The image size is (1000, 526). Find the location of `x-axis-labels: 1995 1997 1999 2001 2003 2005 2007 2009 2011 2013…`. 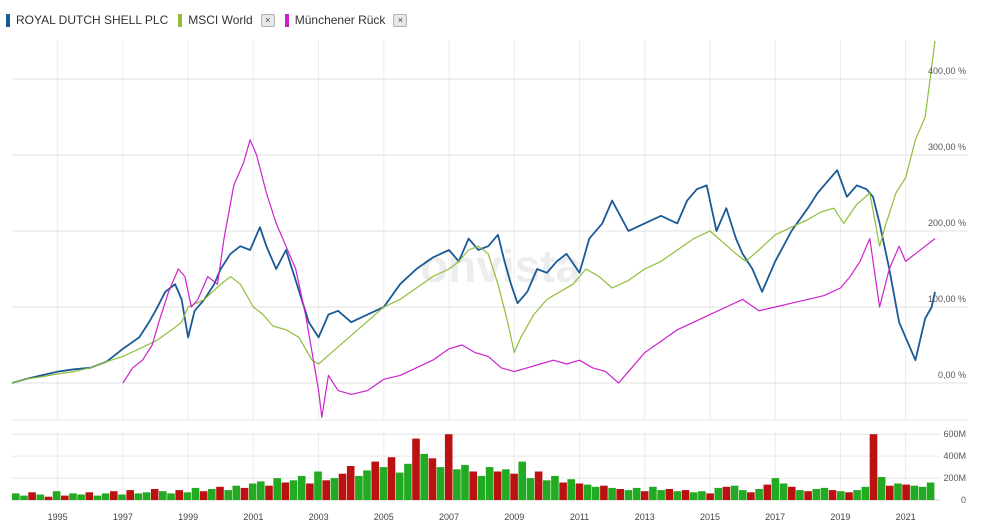

x-axis-labels: 1995 1997 1999 2001 2003 2005 2007 2009 2011 2013… is located at coordinates (482, 517).